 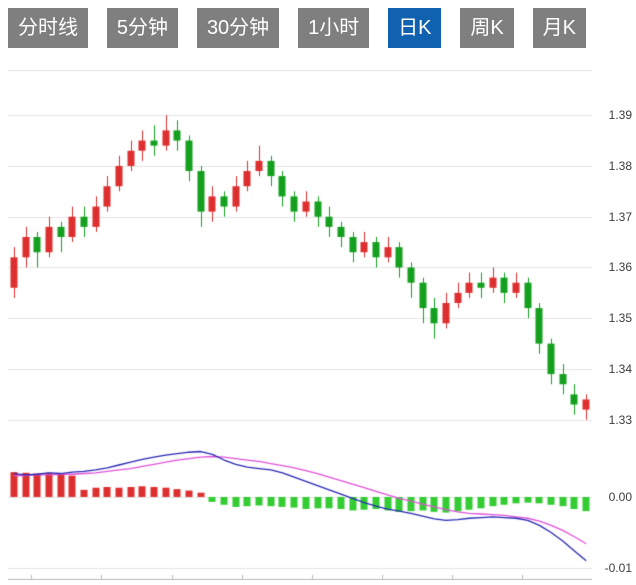 I want to click on timeframe-toolbar: 分时线 5分钟 30分钟 1小时 日K 周K 月K, so click(x=297, y=28).